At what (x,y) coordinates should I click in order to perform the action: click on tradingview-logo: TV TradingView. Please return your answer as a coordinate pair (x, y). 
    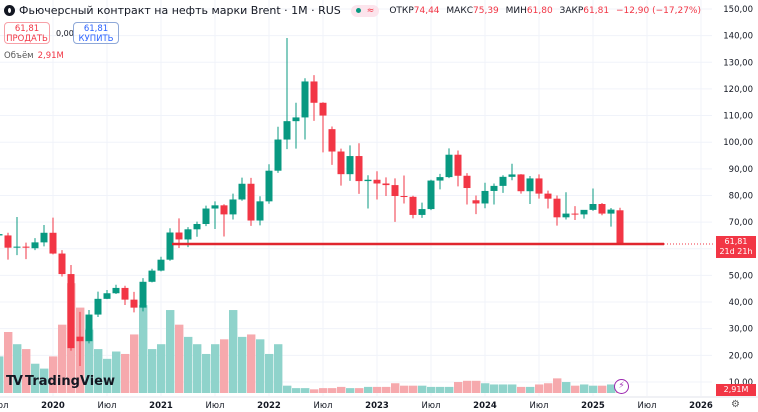
    Looking at the image, I should click on (60, 381).